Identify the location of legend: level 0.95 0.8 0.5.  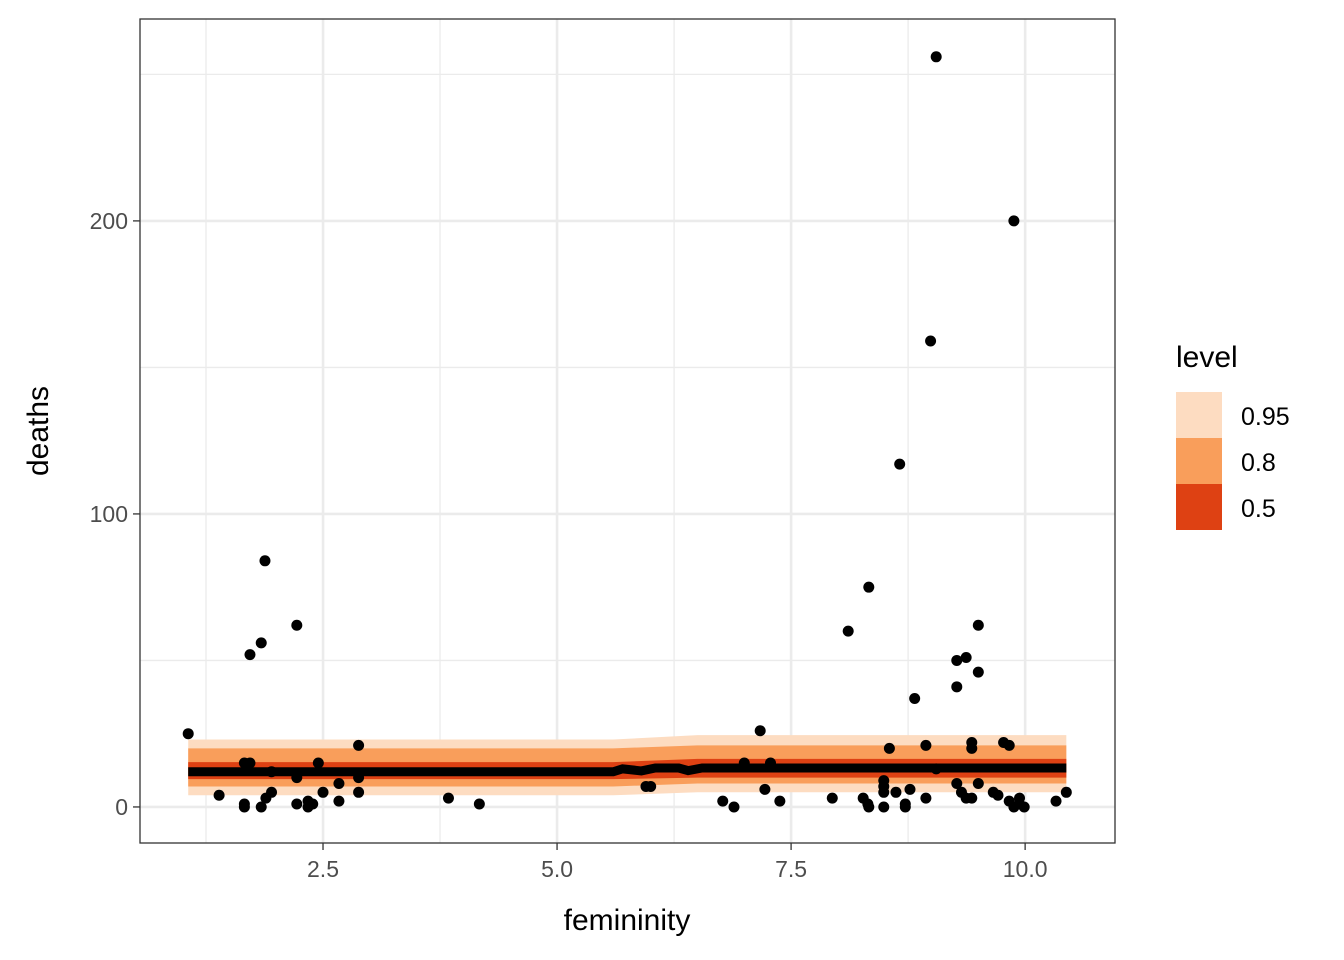
(1233, 435).